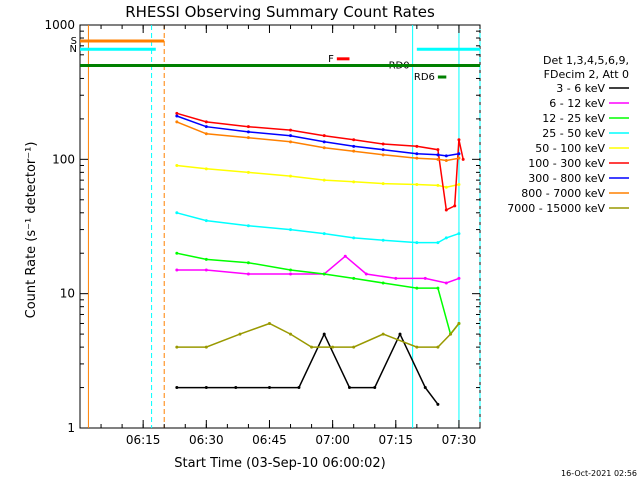 The height and width of the screenshot is (485, 640). Describe the element at coordinates (59, 25) in the screenshot. I see `y-tick-label: 1000` at that location.